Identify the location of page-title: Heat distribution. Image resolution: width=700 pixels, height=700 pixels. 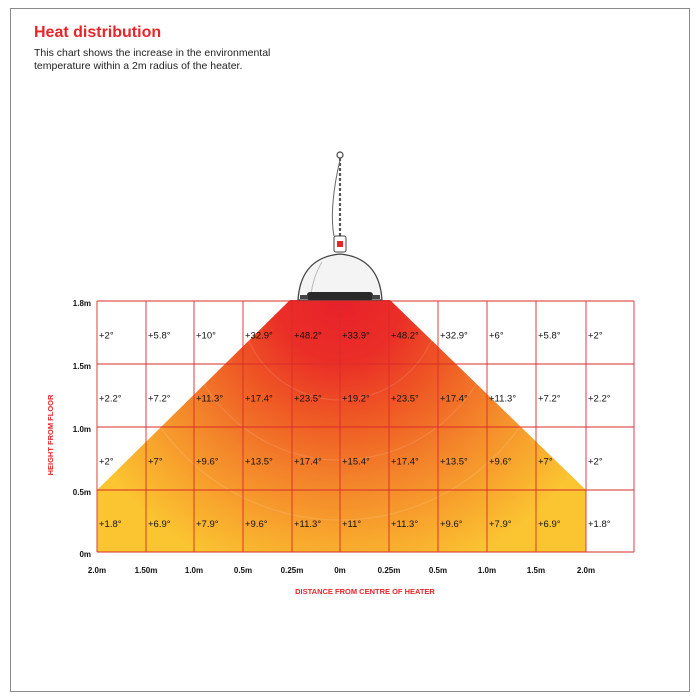
(98, 32).